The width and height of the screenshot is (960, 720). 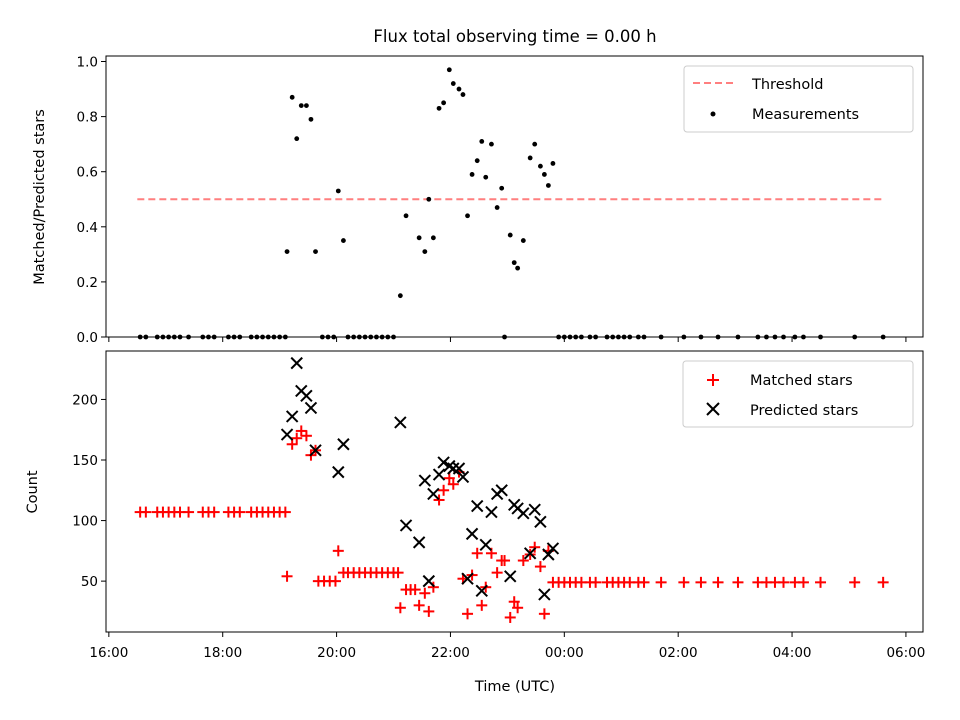 I want to click on bottom-legend-box, so click(x=798, y=394).